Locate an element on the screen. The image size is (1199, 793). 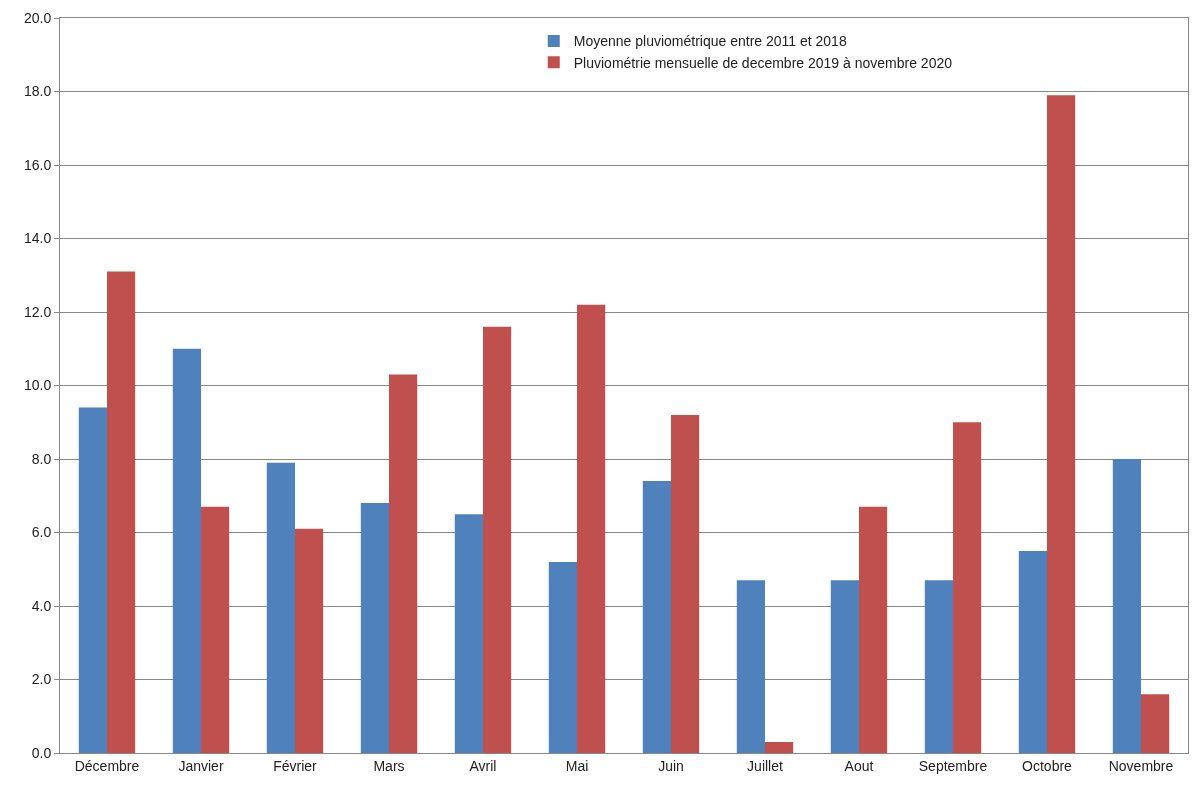
y-tick-label: 12.0 is located at coordinates (37, 311).